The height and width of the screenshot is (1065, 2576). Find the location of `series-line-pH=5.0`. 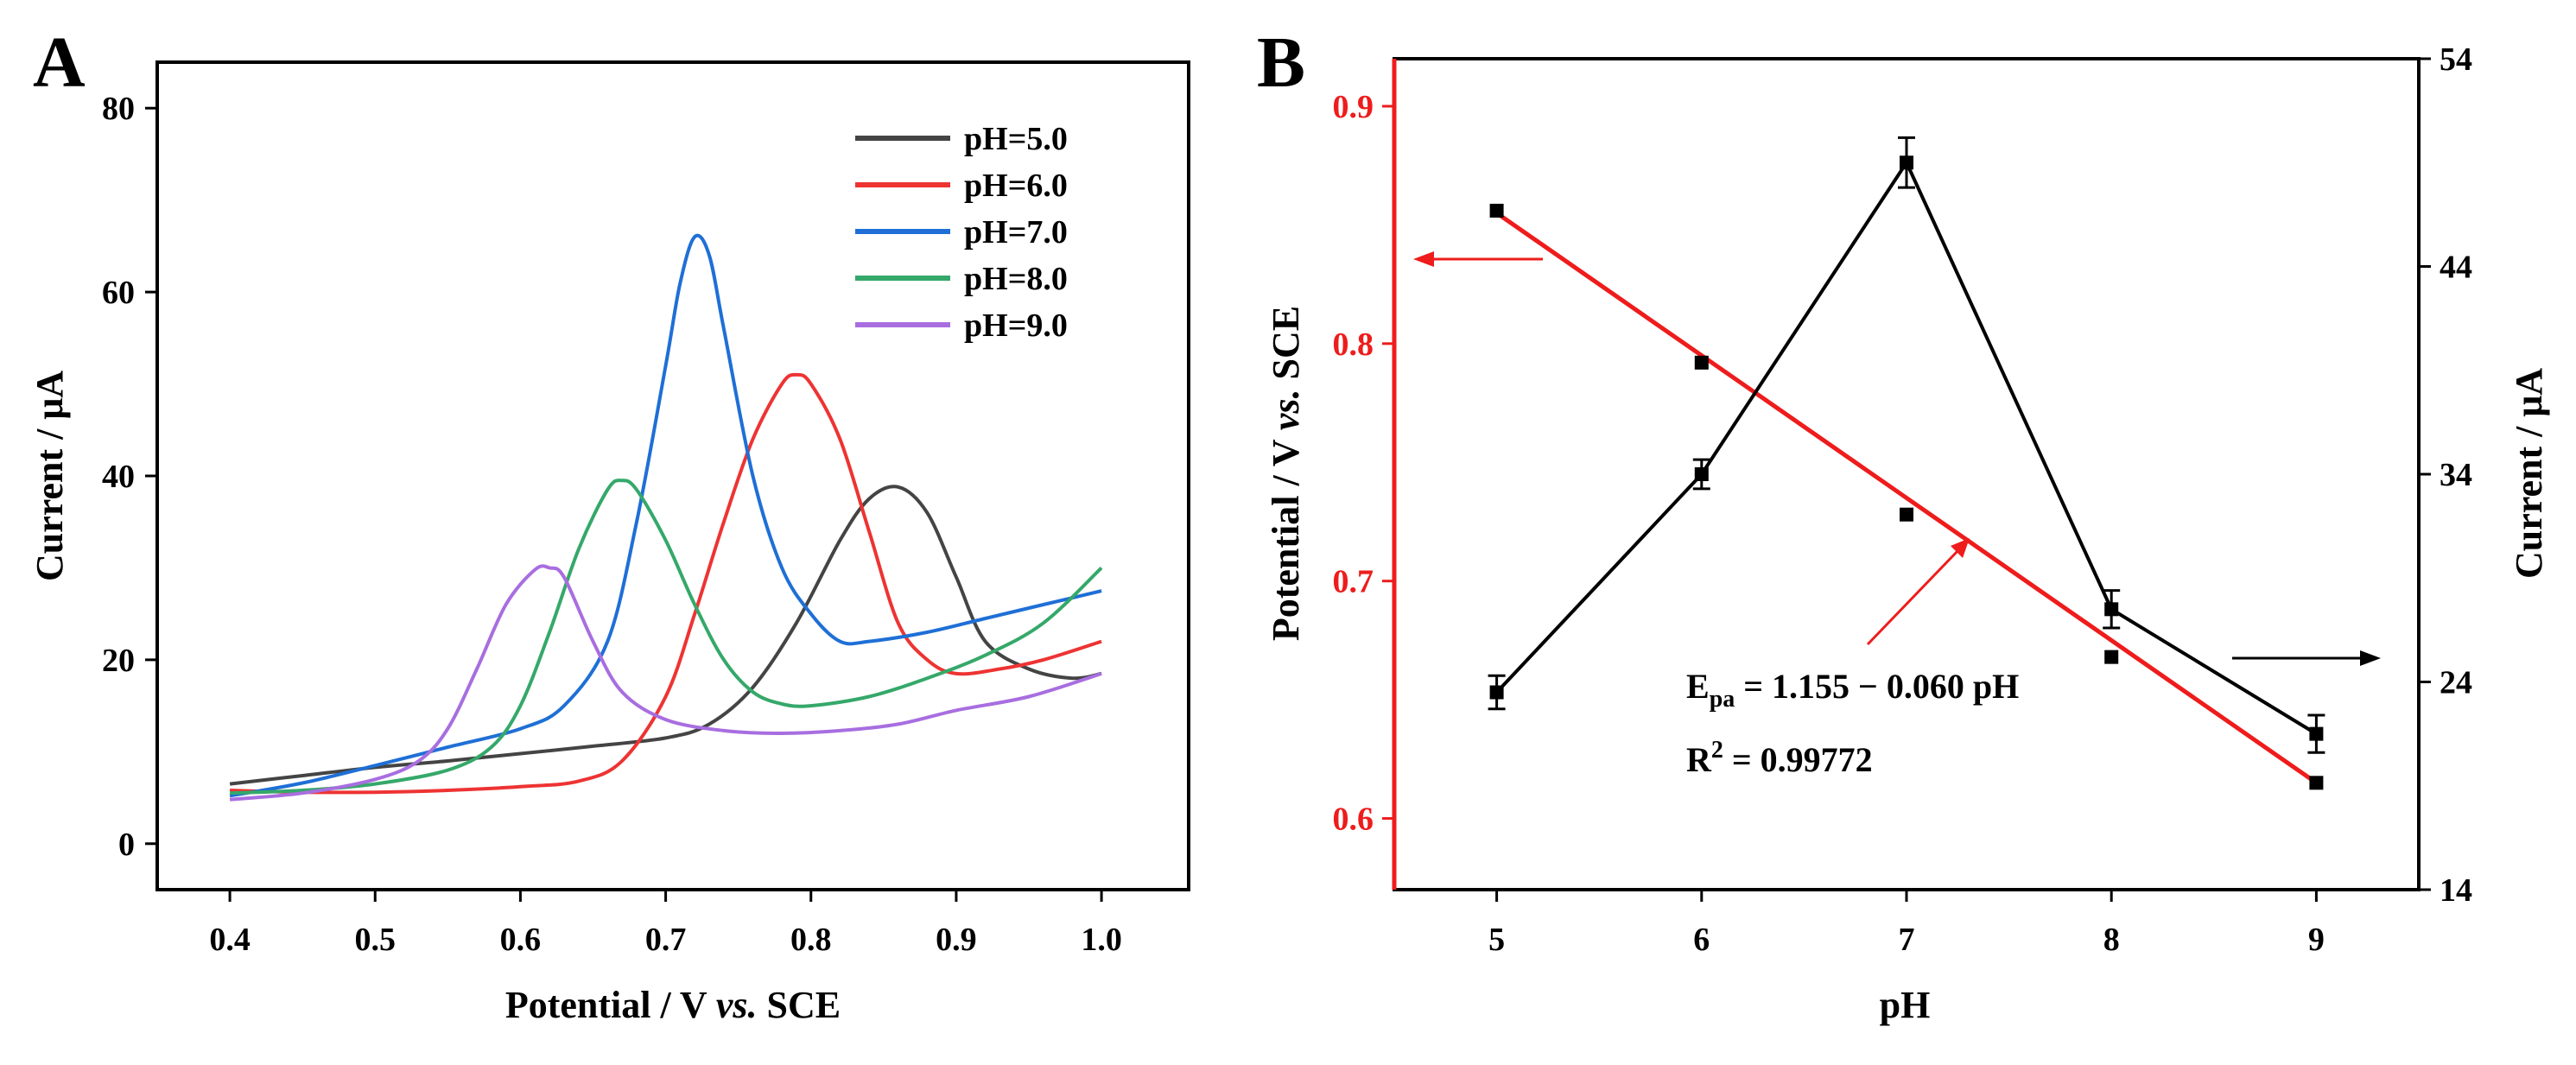

series-line-pH=5.0 is located at coordinates (665, 636).